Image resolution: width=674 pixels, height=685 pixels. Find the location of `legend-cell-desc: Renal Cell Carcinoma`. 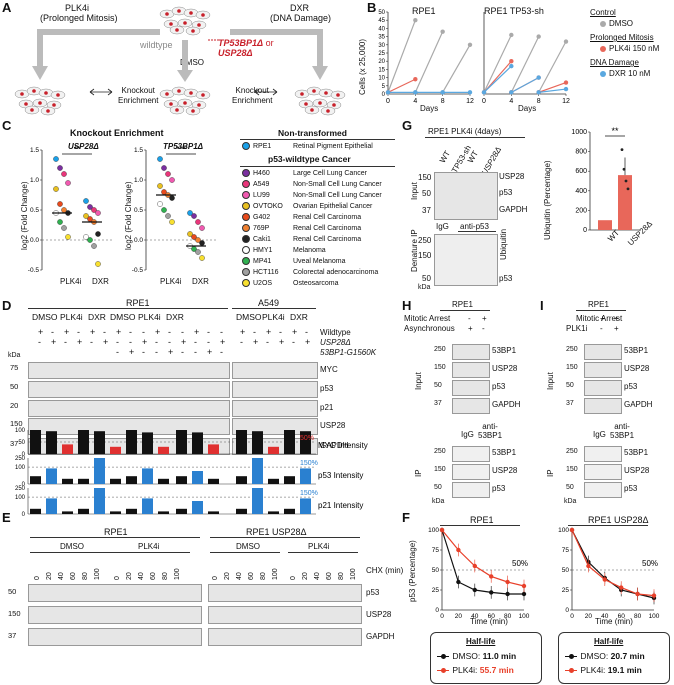

legend-cell-desc: Renal Cell Carcinoma is located at coordinates (327, 228).